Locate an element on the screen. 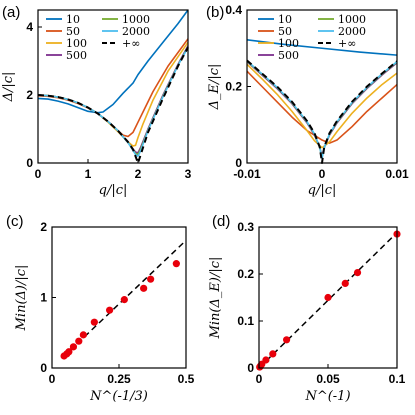 The height and width of the screenshot is (415, 415). x-tick-label: 0.01 is located at coordinates (397, 174).